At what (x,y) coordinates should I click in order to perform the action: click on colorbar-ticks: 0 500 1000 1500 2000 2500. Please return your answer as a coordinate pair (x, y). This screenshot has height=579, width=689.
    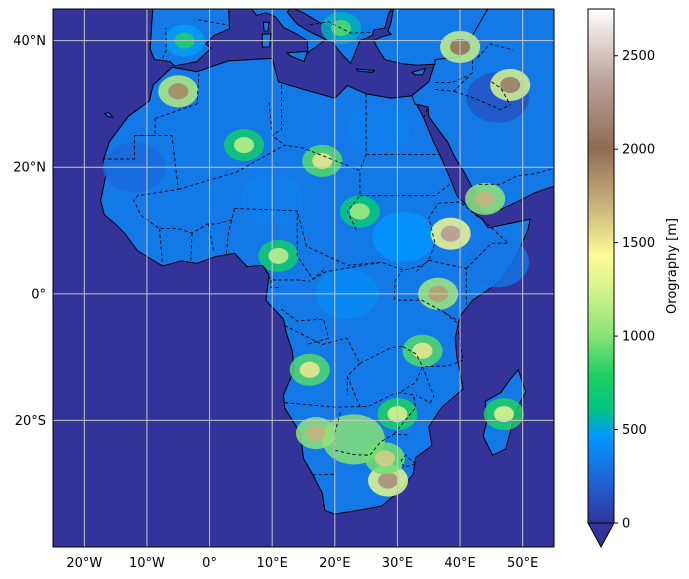
    Looking at the image, I should click on (634, 290).